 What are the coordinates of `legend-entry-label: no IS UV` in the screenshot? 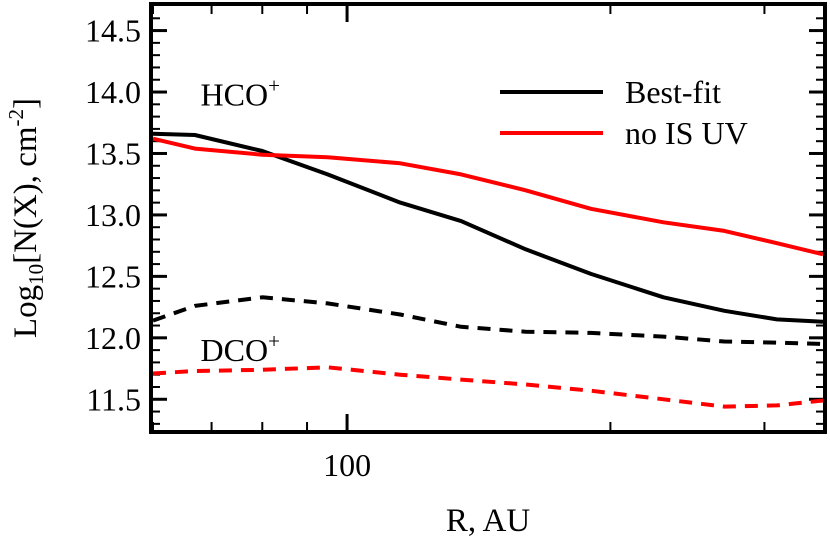 It's located at (686, 133).